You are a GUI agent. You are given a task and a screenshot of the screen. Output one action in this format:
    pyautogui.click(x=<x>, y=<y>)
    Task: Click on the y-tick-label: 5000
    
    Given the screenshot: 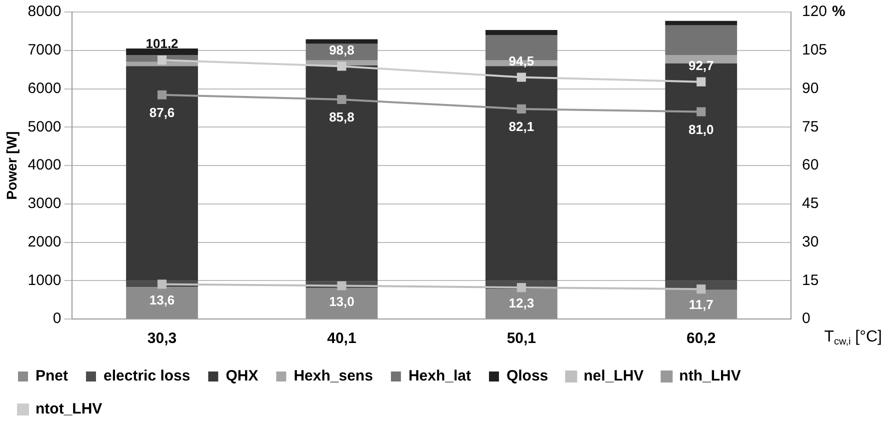 What is the action you would take?
    pyautogui.click(x=45, y=127)
    